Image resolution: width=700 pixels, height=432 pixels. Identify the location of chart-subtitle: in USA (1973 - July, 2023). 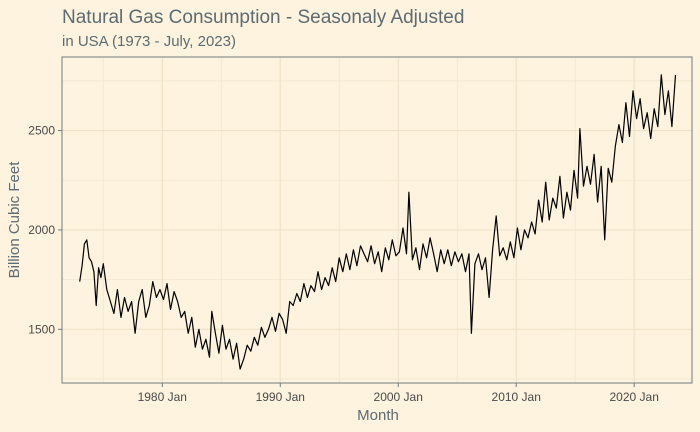
(149, 41).